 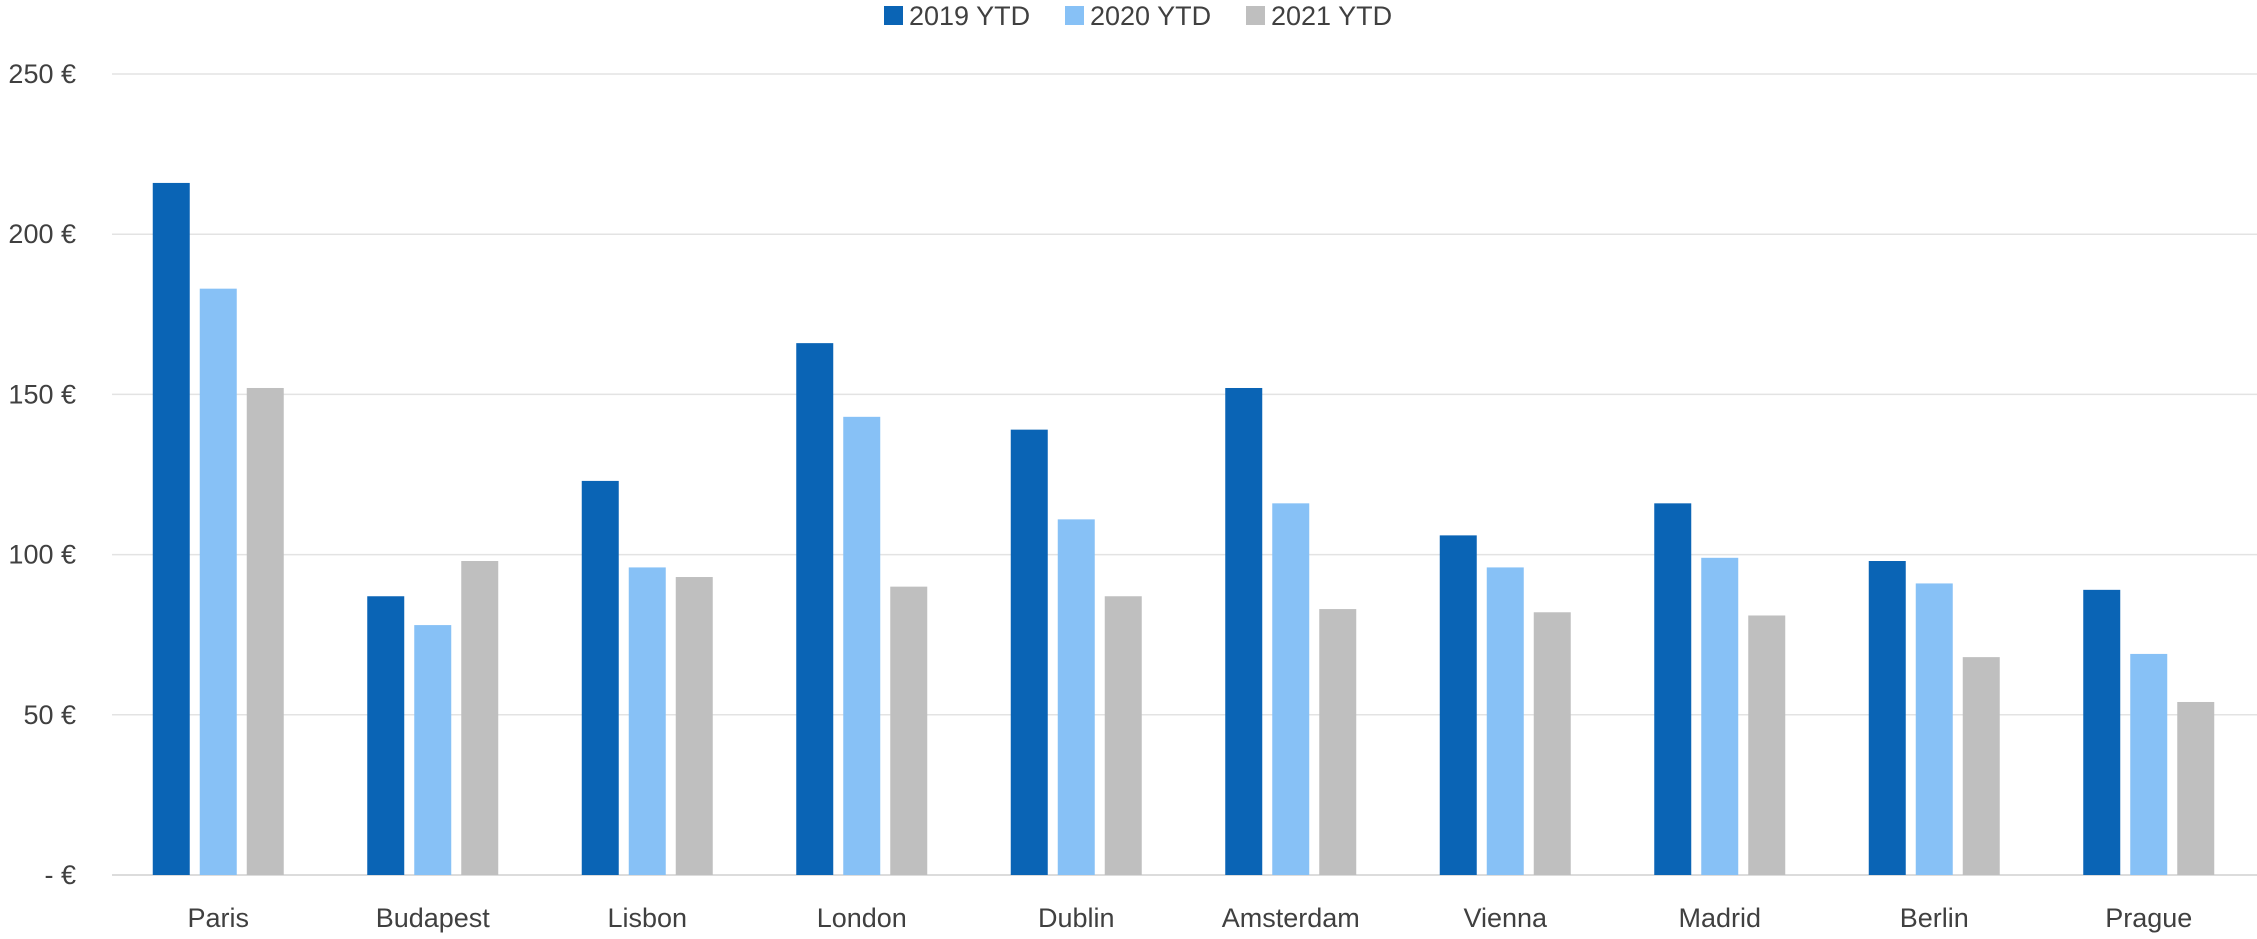 I want to click on legend-label-2021-ytd: 2021 YTD, so click(x=1331, y=16).